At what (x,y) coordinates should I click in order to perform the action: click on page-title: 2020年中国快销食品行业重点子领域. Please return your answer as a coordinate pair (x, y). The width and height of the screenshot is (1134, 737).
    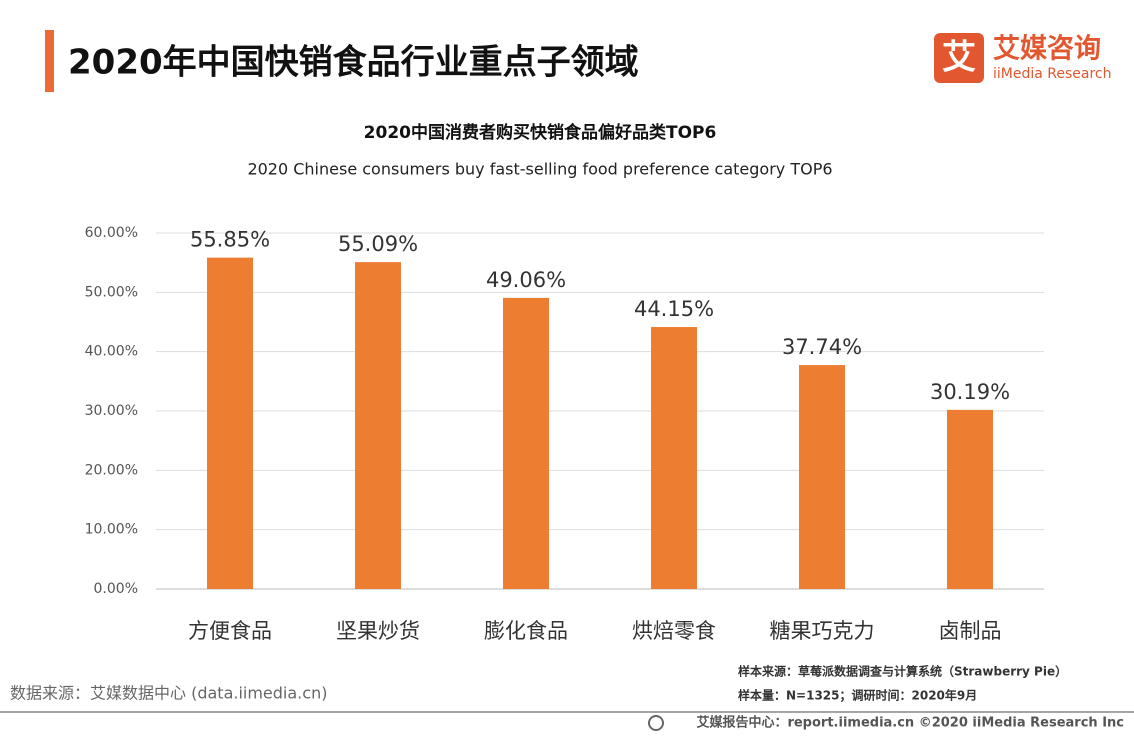
    Looking at the image, I should click on (353, 63).